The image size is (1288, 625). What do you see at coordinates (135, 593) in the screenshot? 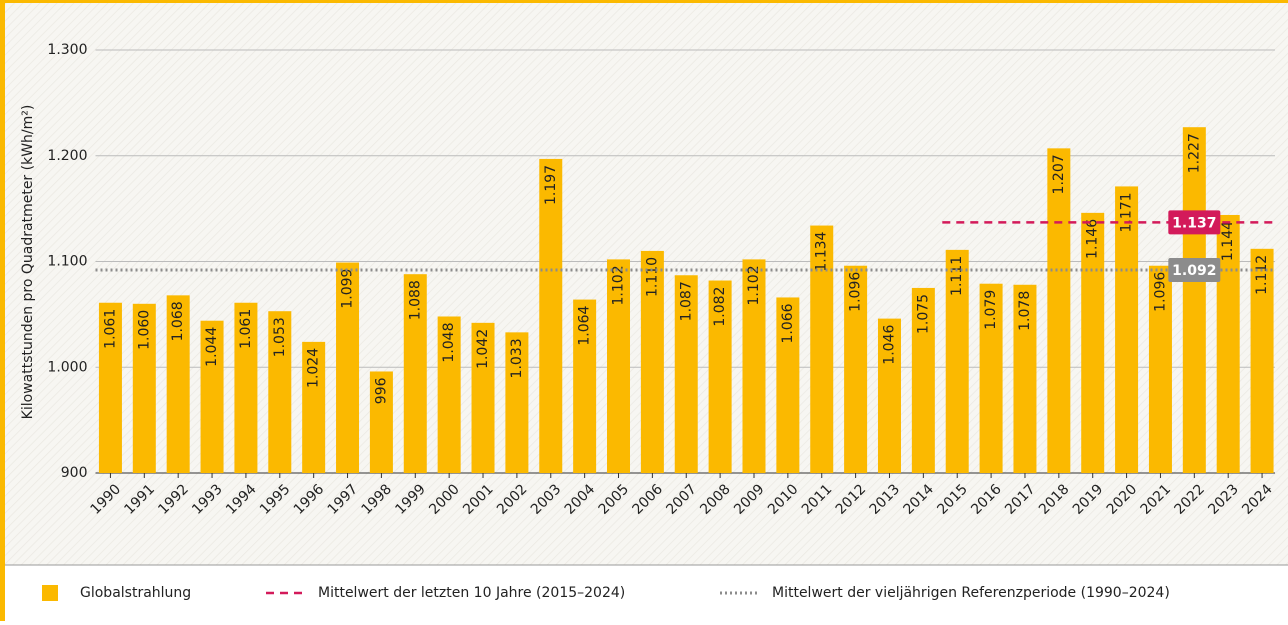
I see `legend-label: Globalstrahlung` at bounding box center [135, 593].